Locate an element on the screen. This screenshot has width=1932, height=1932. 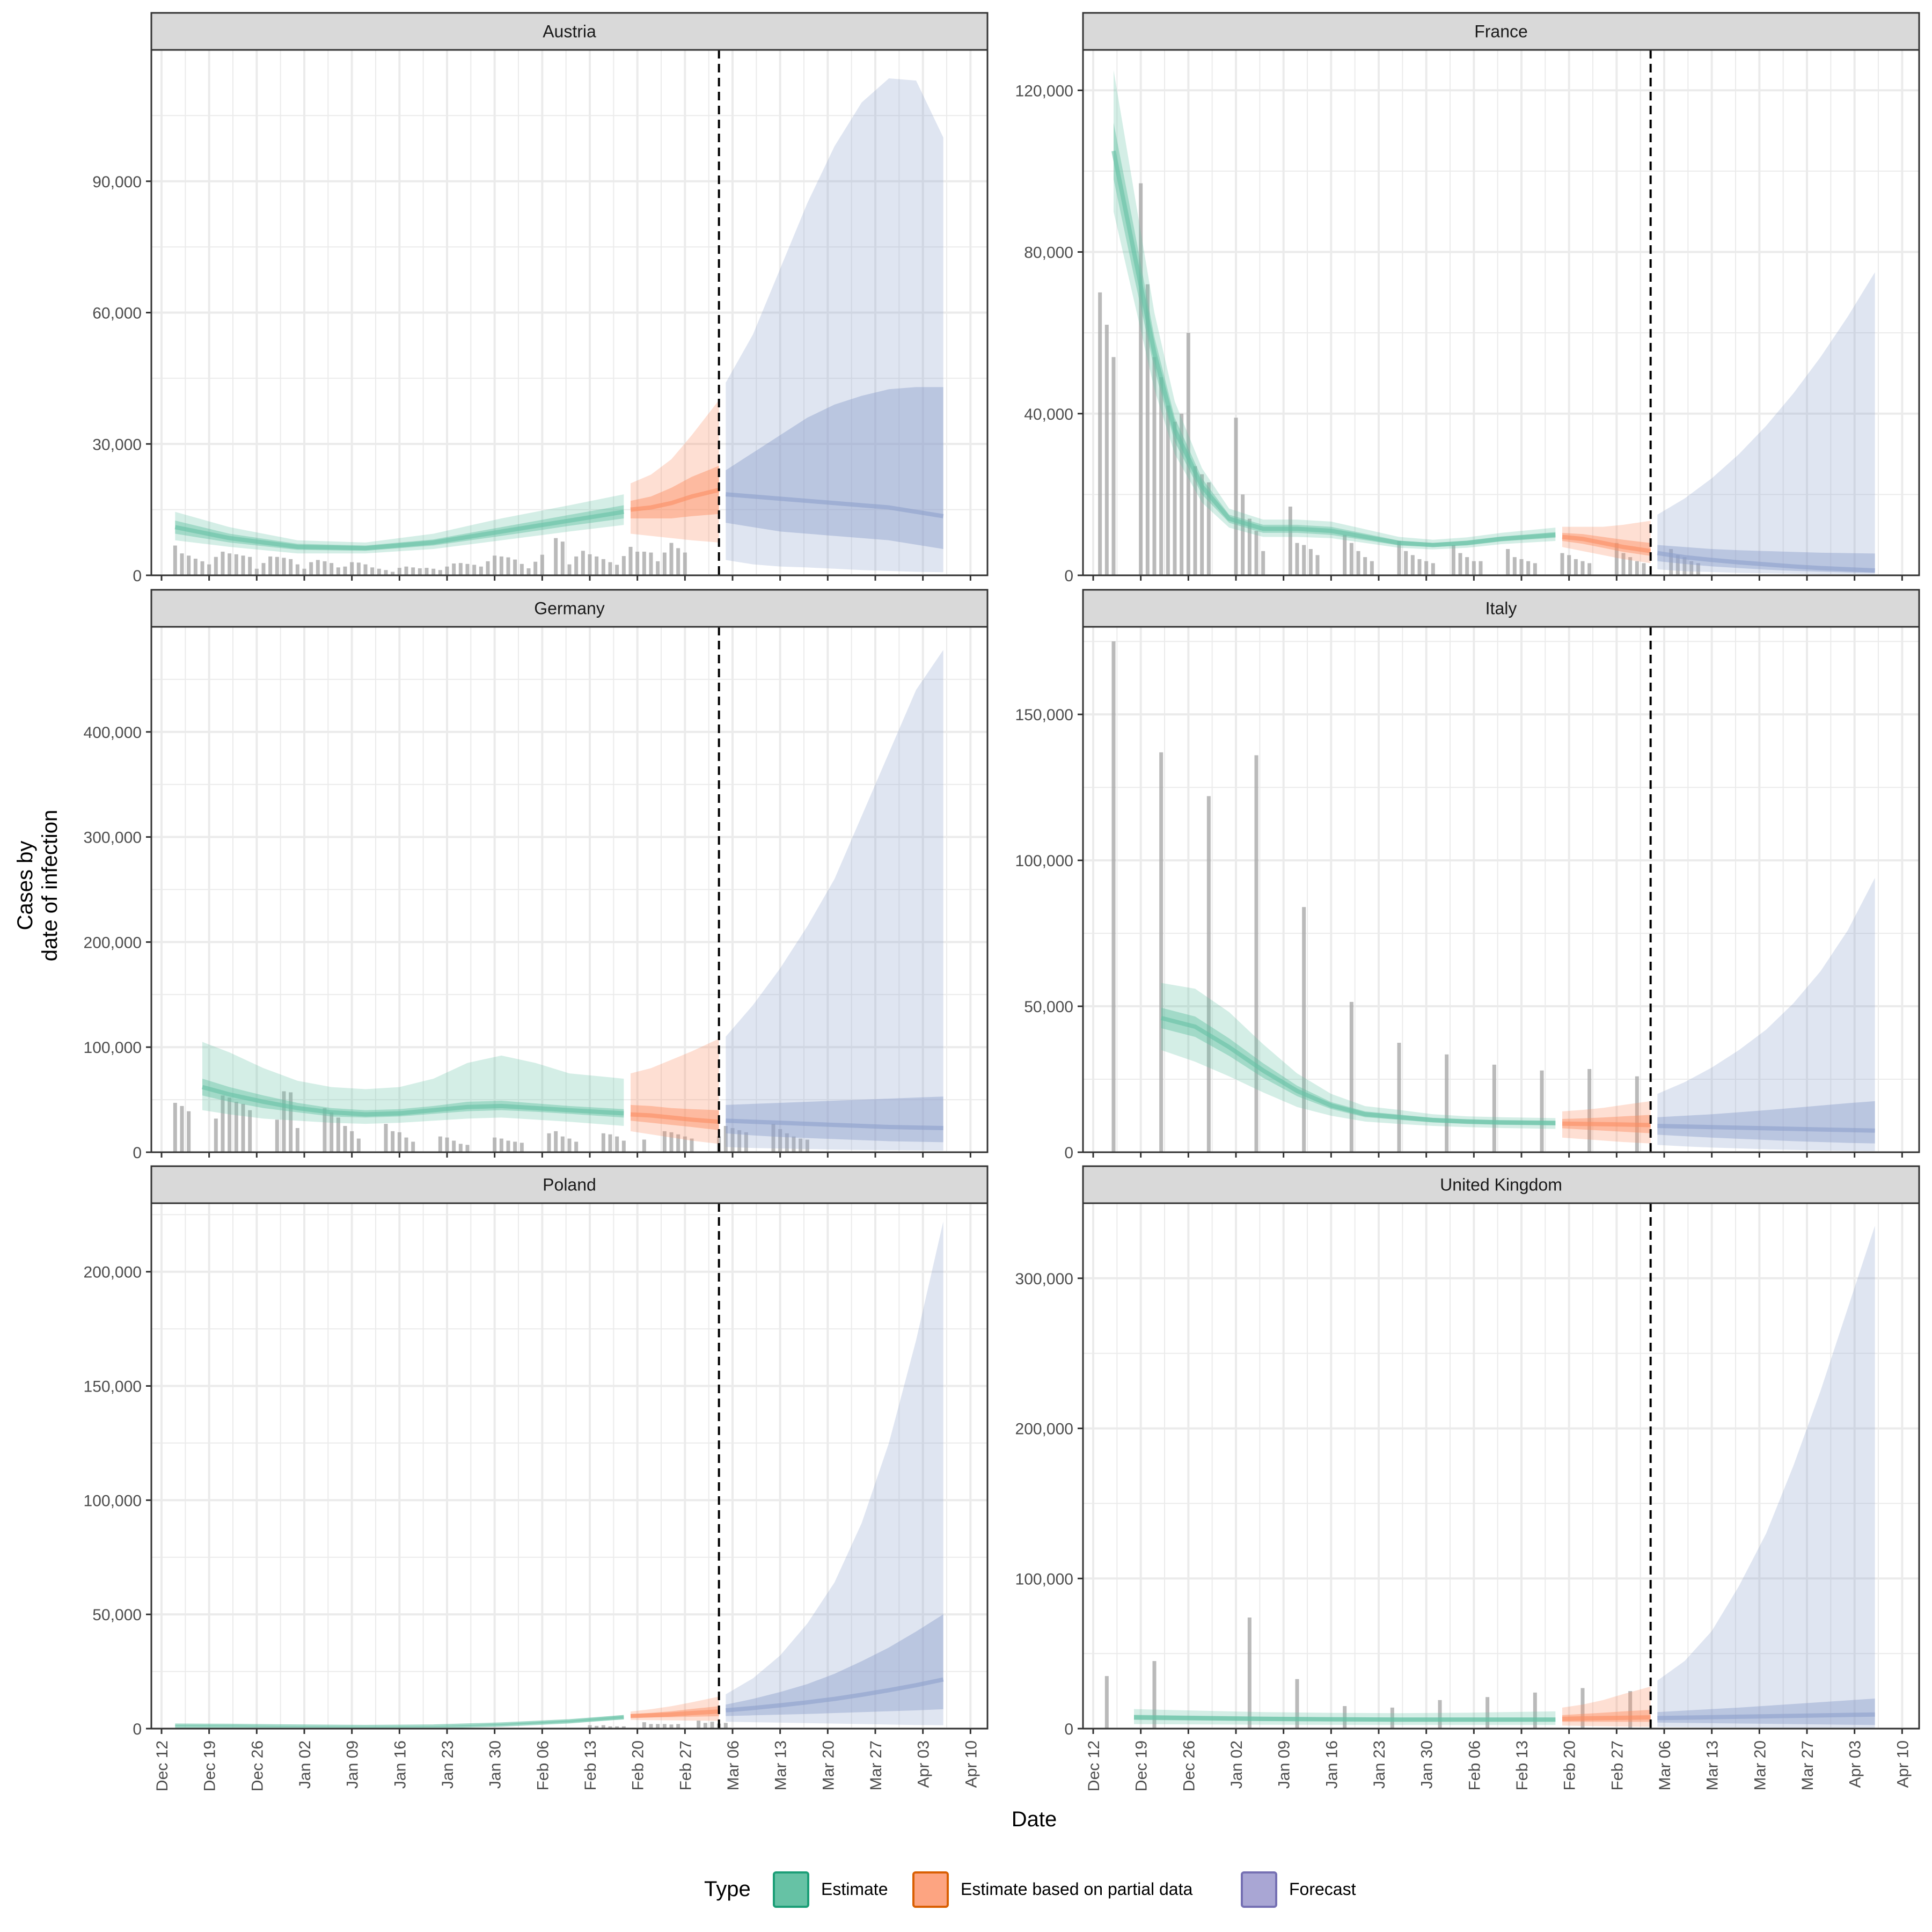
x-tick-label: Jan 09 is located at coordinates (1284, 1764).